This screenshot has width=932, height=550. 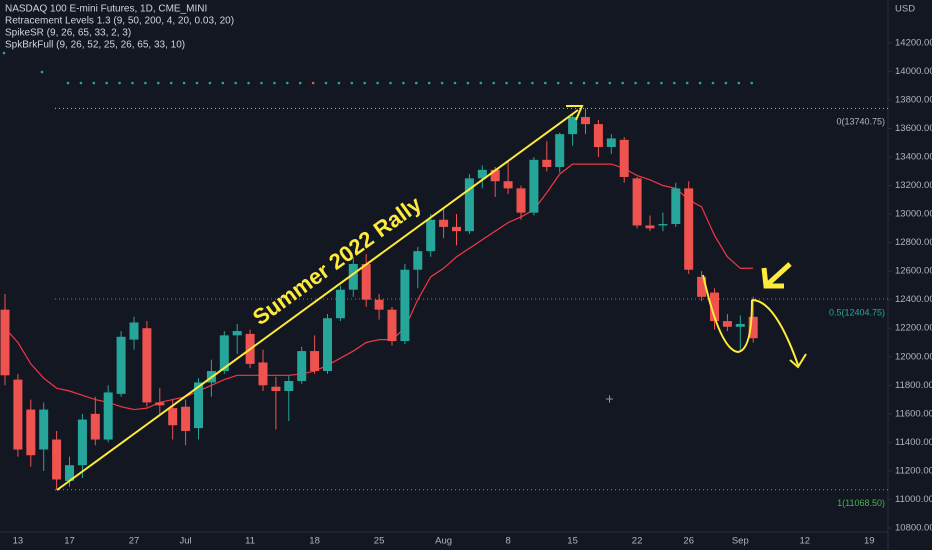 What do you see at coordinates (913, 528) in the screenshot?
I see `y-tick-label: 10800.00` at bounding box center [913, 528].